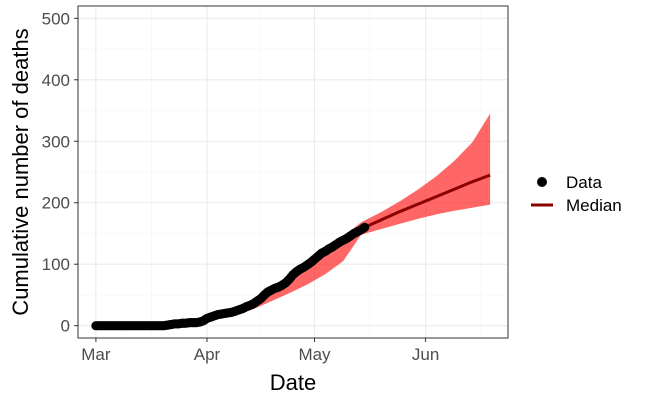  I want to click on legend-label: Data, so click(584, 182).